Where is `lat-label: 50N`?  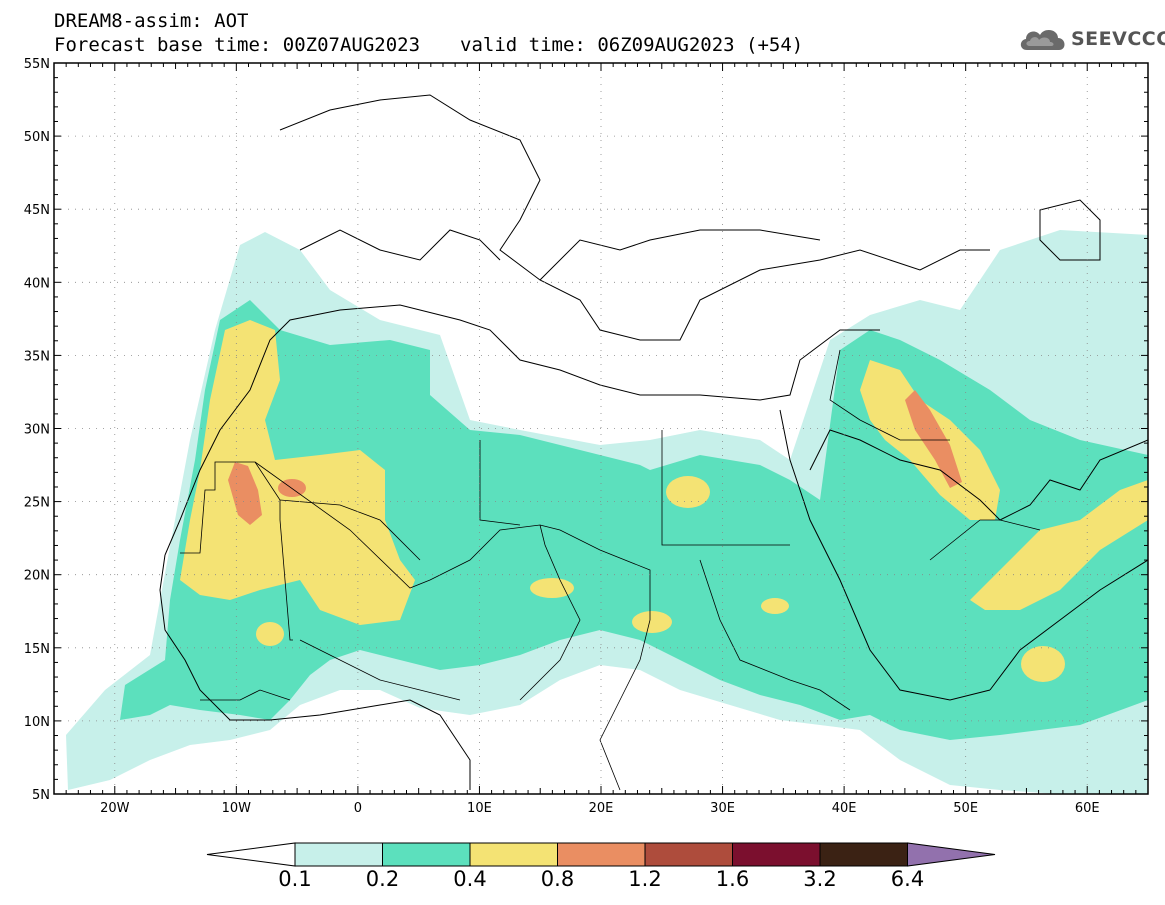
lat-label: 50N is located at coordinates (37, 137).